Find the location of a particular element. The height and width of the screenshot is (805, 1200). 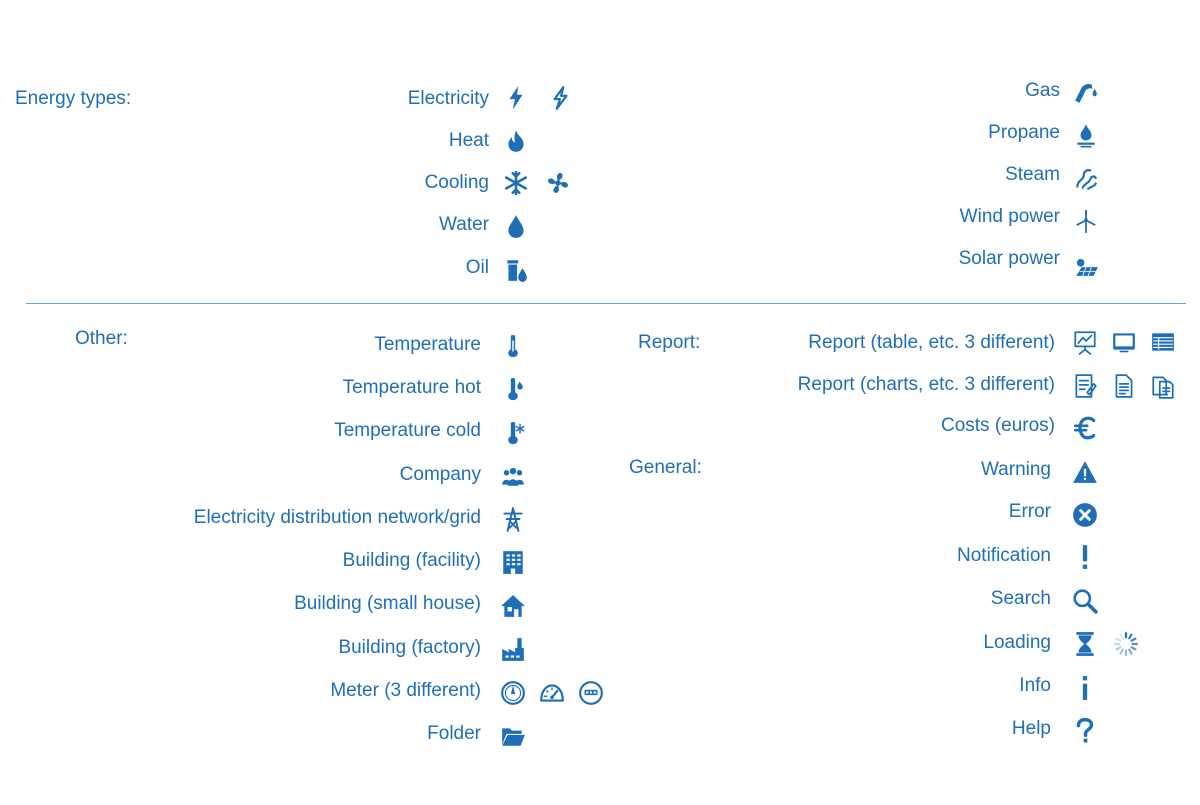

gas-nozzle-icon is located at coordinates (1086, 92).